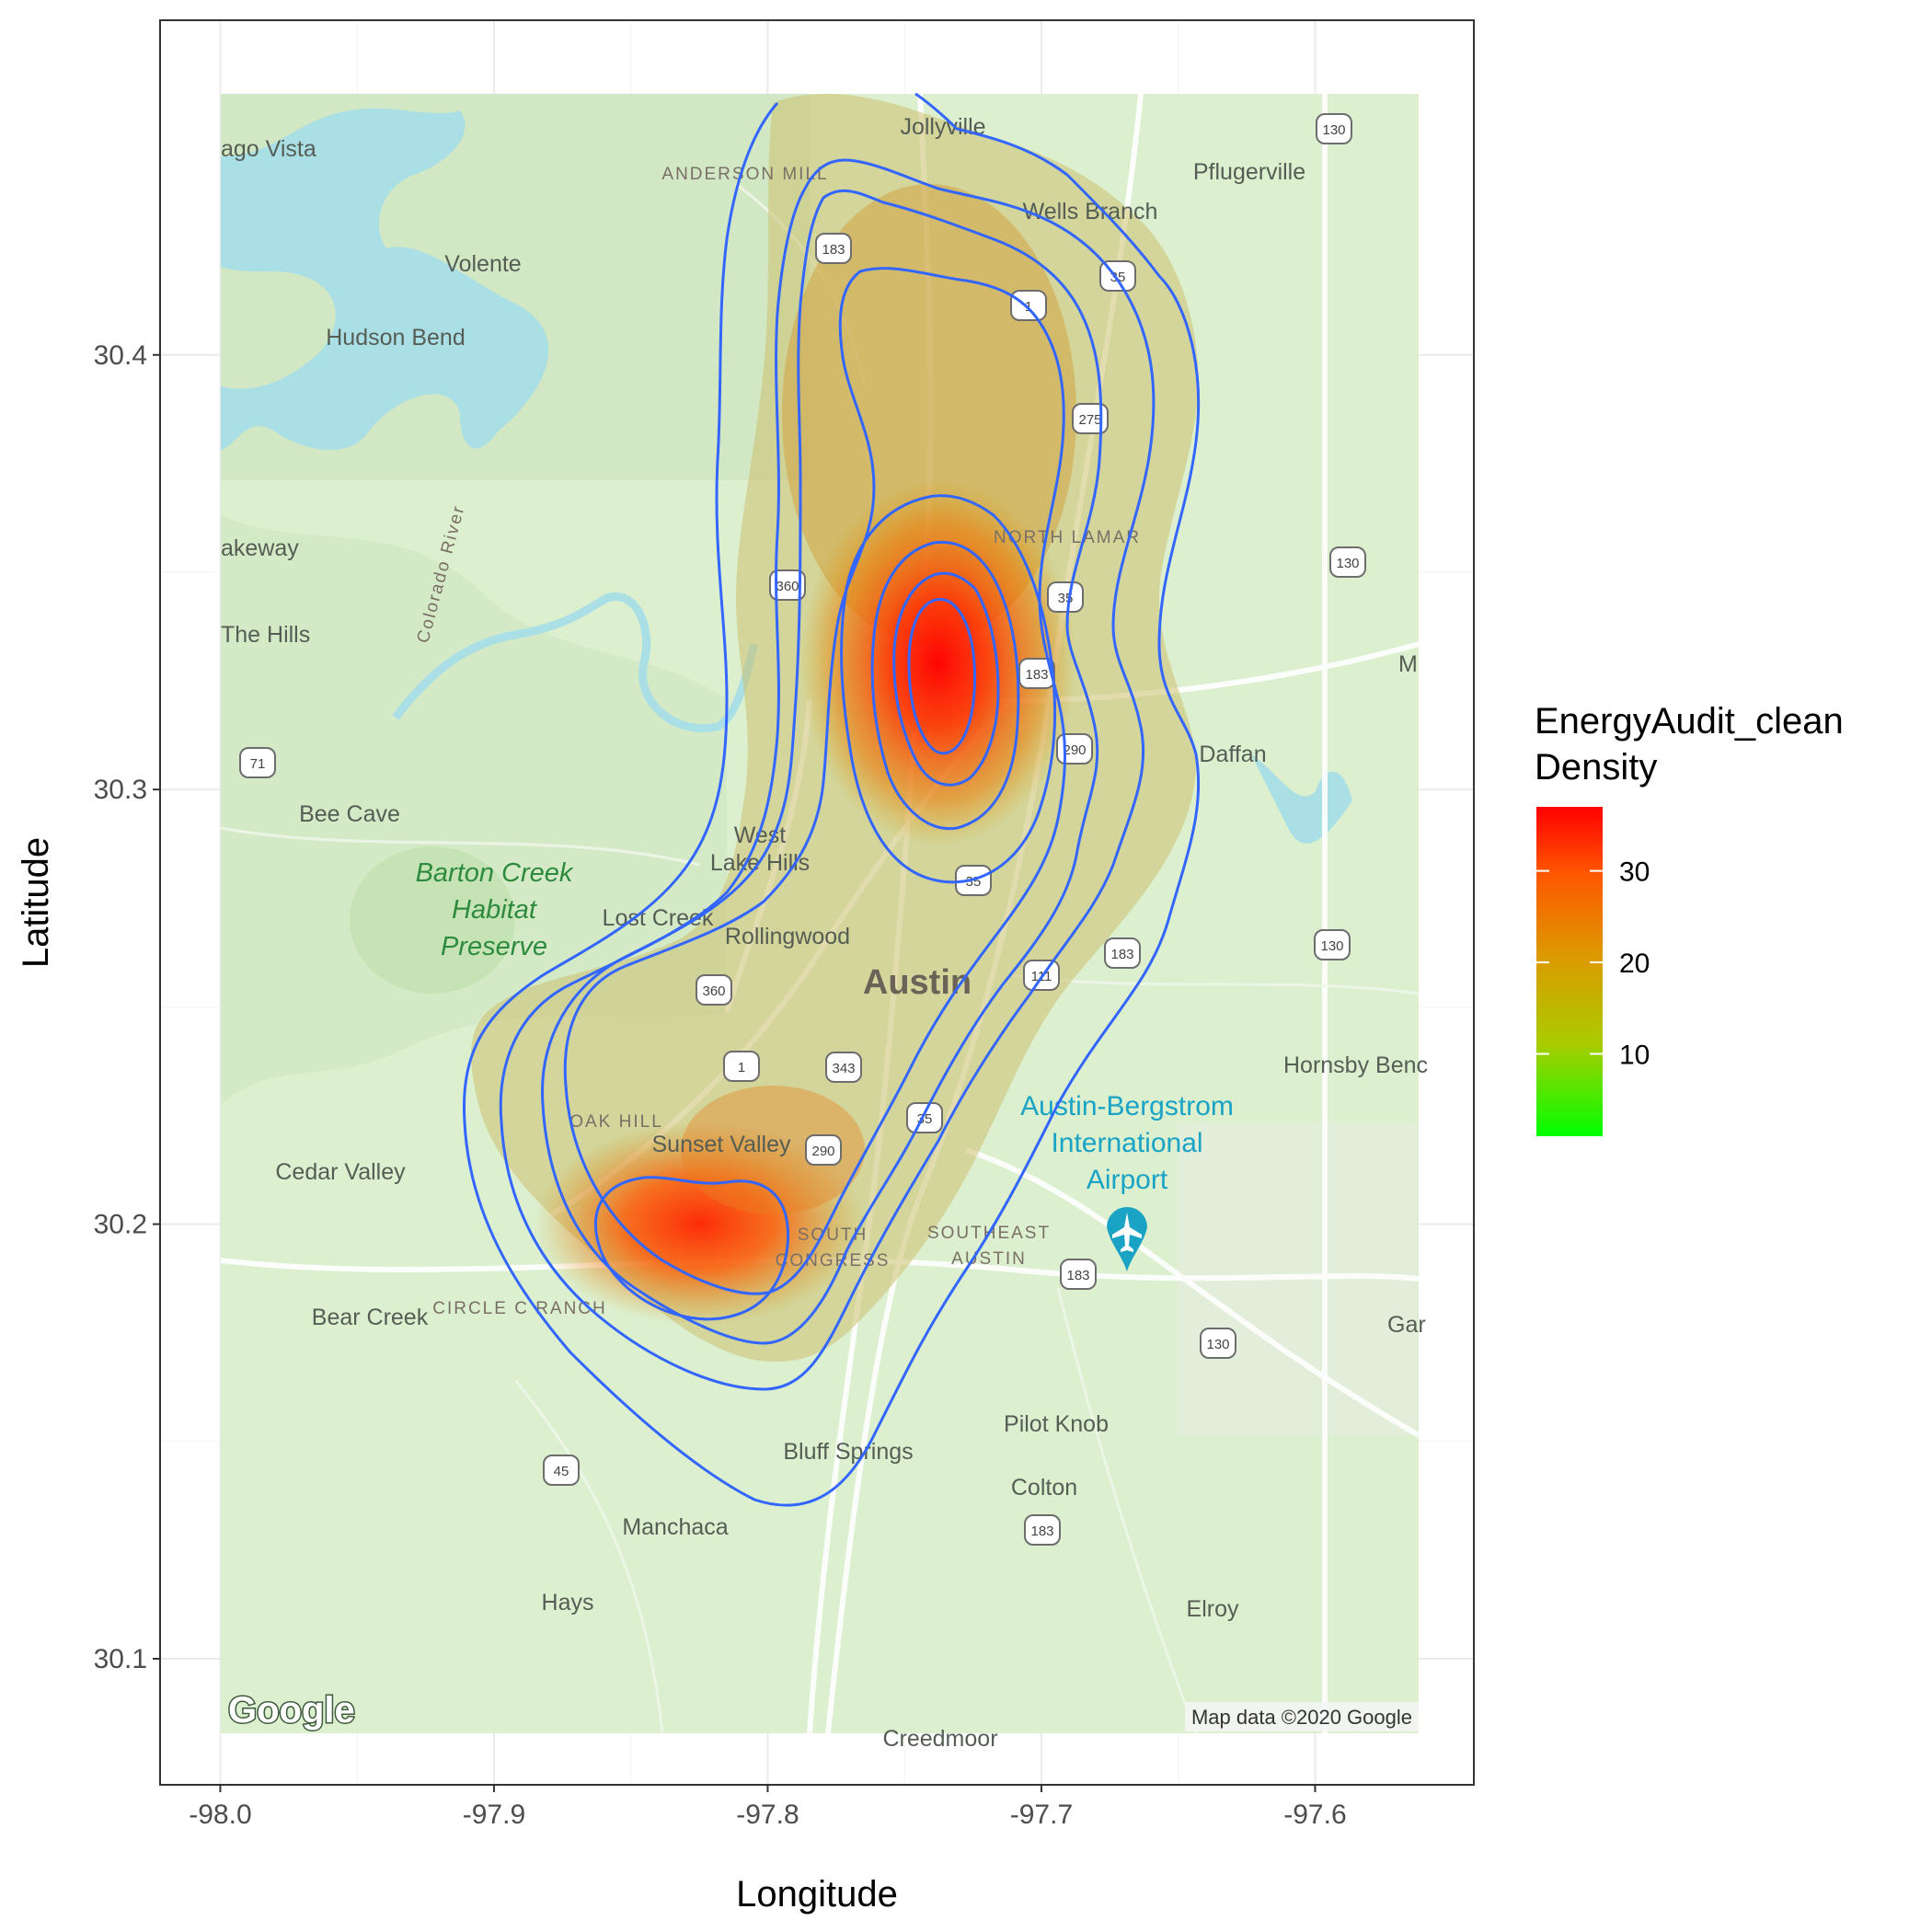 Image resolution: width=1932 pixels, height=1932 pixels. What do you see at coordinates (1569, 972) in the screenshot?
I see `legend-colorbar` at bounding box center [1569, 972].